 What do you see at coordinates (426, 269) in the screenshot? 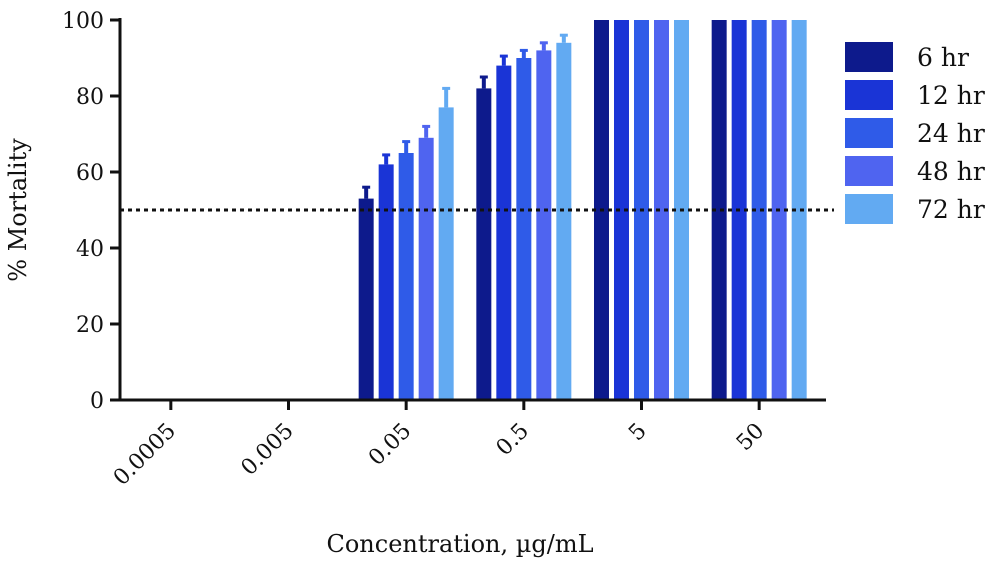
I see `bar-48hr-0.05` at bounding box center [426, 269].